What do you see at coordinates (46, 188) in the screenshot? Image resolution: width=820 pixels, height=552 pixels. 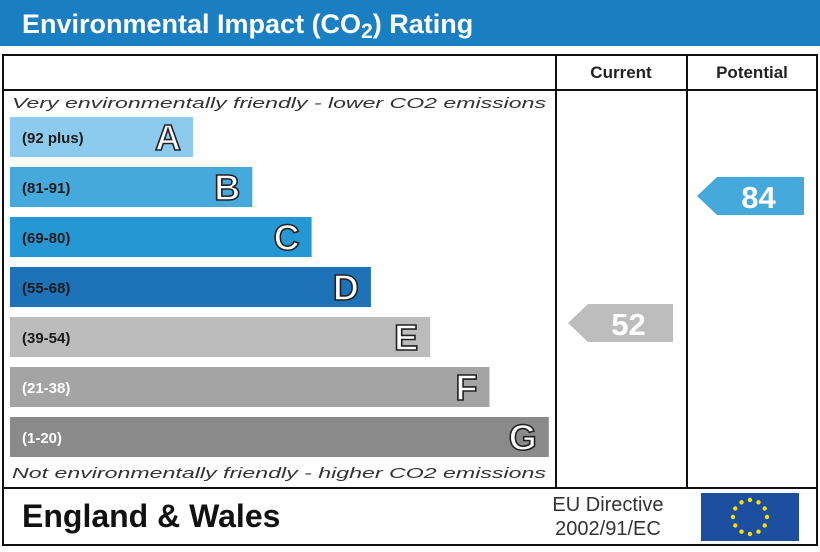 I see `band-range: (81-91)` at bounding box center [46, 188].